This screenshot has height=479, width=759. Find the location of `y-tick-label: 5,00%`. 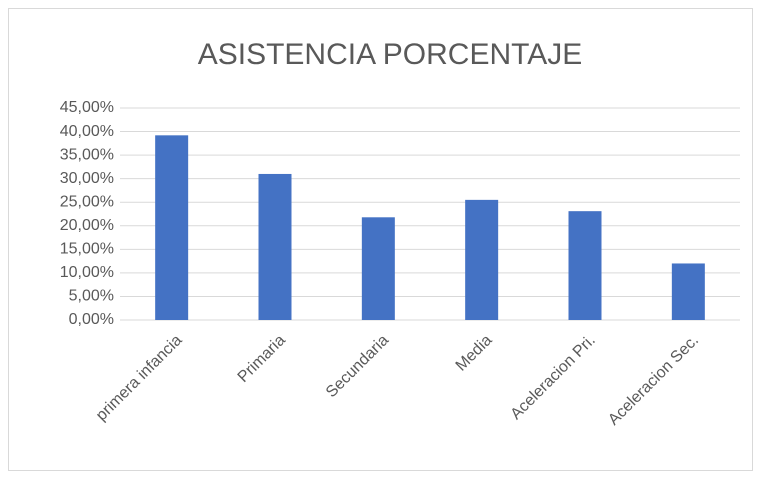

y-tick-label: 5,00% is located at coordinates (91, 296).